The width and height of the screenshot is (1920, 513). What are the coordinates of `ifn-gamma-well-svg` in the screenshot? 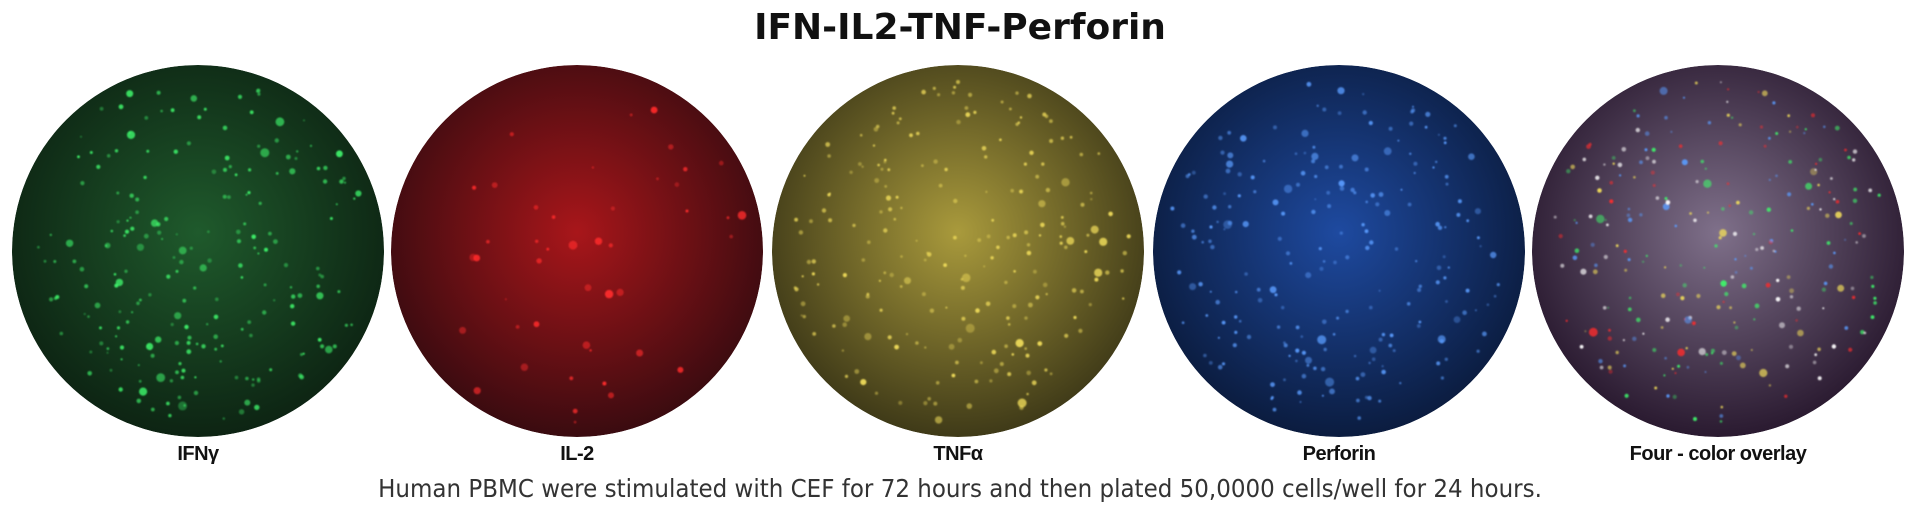 It's located at (198, 251).